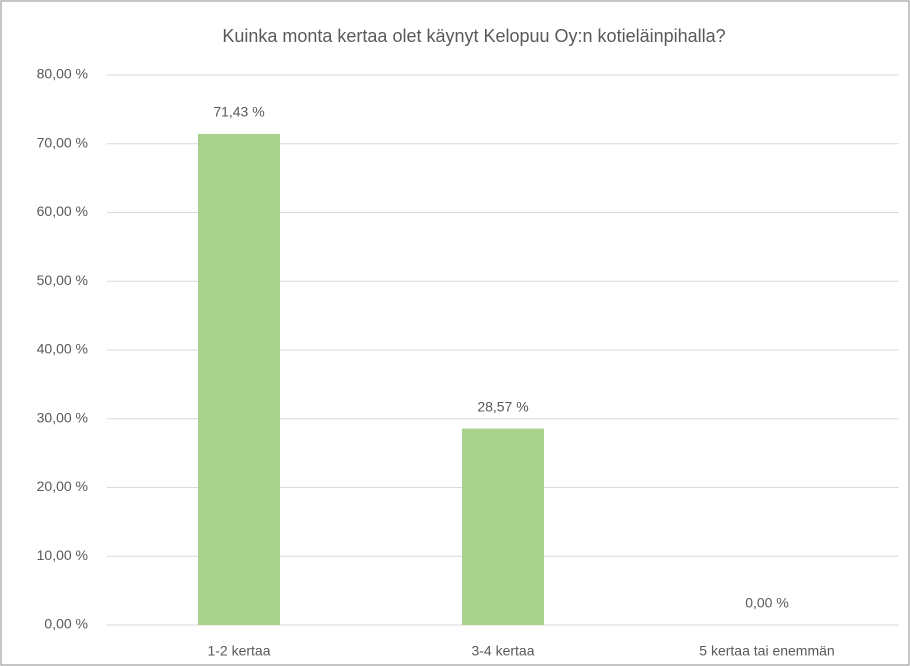 The height and width of the screenshot is (666, 910). Describe the element at coordinates (66, 624) in the screenshot. I see `y-tick-label: 0,00 %` at that location.